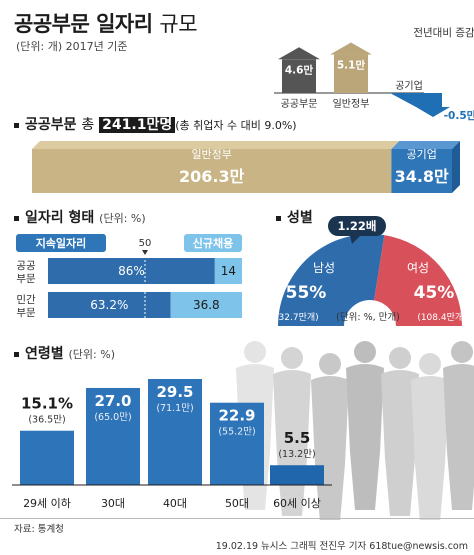  I want to click on yoy-value-label: -0.5만, so click(459, 115).